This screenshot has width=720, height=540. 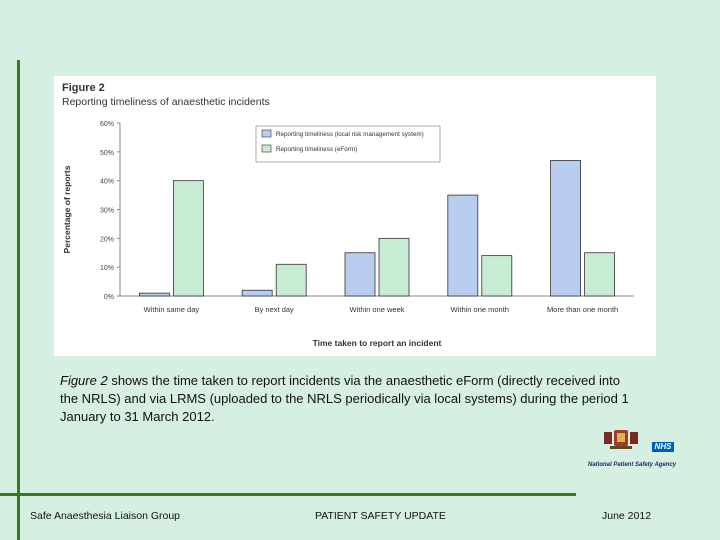 I want to click on npsa-logo: NHS National Patient Safety Agency, so click(x=634, y=451).